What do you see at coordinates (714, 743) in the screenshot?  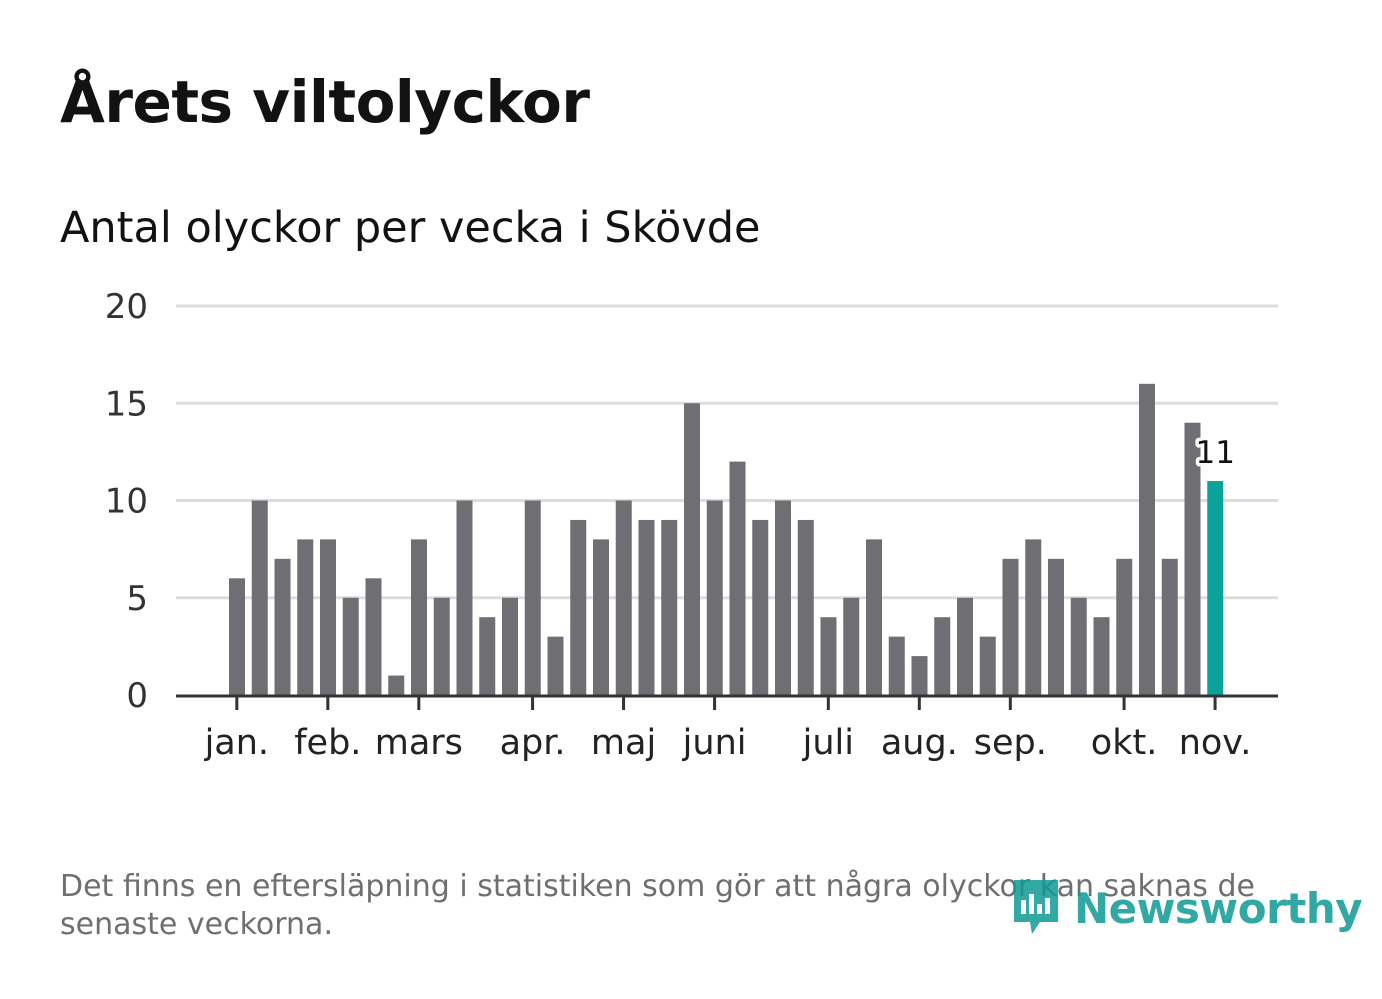 I see `x-tick-label: juni` at bounding box center [714, 743].